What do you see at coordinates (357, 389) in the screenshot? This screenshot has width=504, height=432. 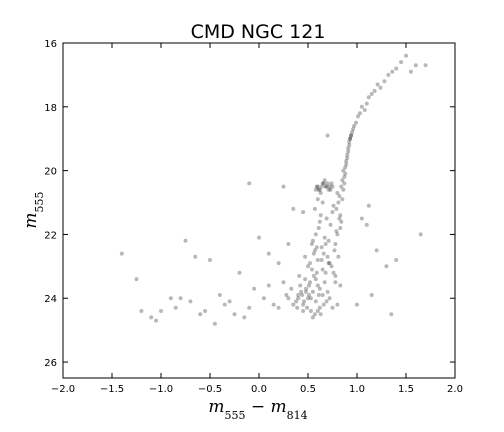 I see `x-tick-label: 1.0` at bounding box center [357, 389].